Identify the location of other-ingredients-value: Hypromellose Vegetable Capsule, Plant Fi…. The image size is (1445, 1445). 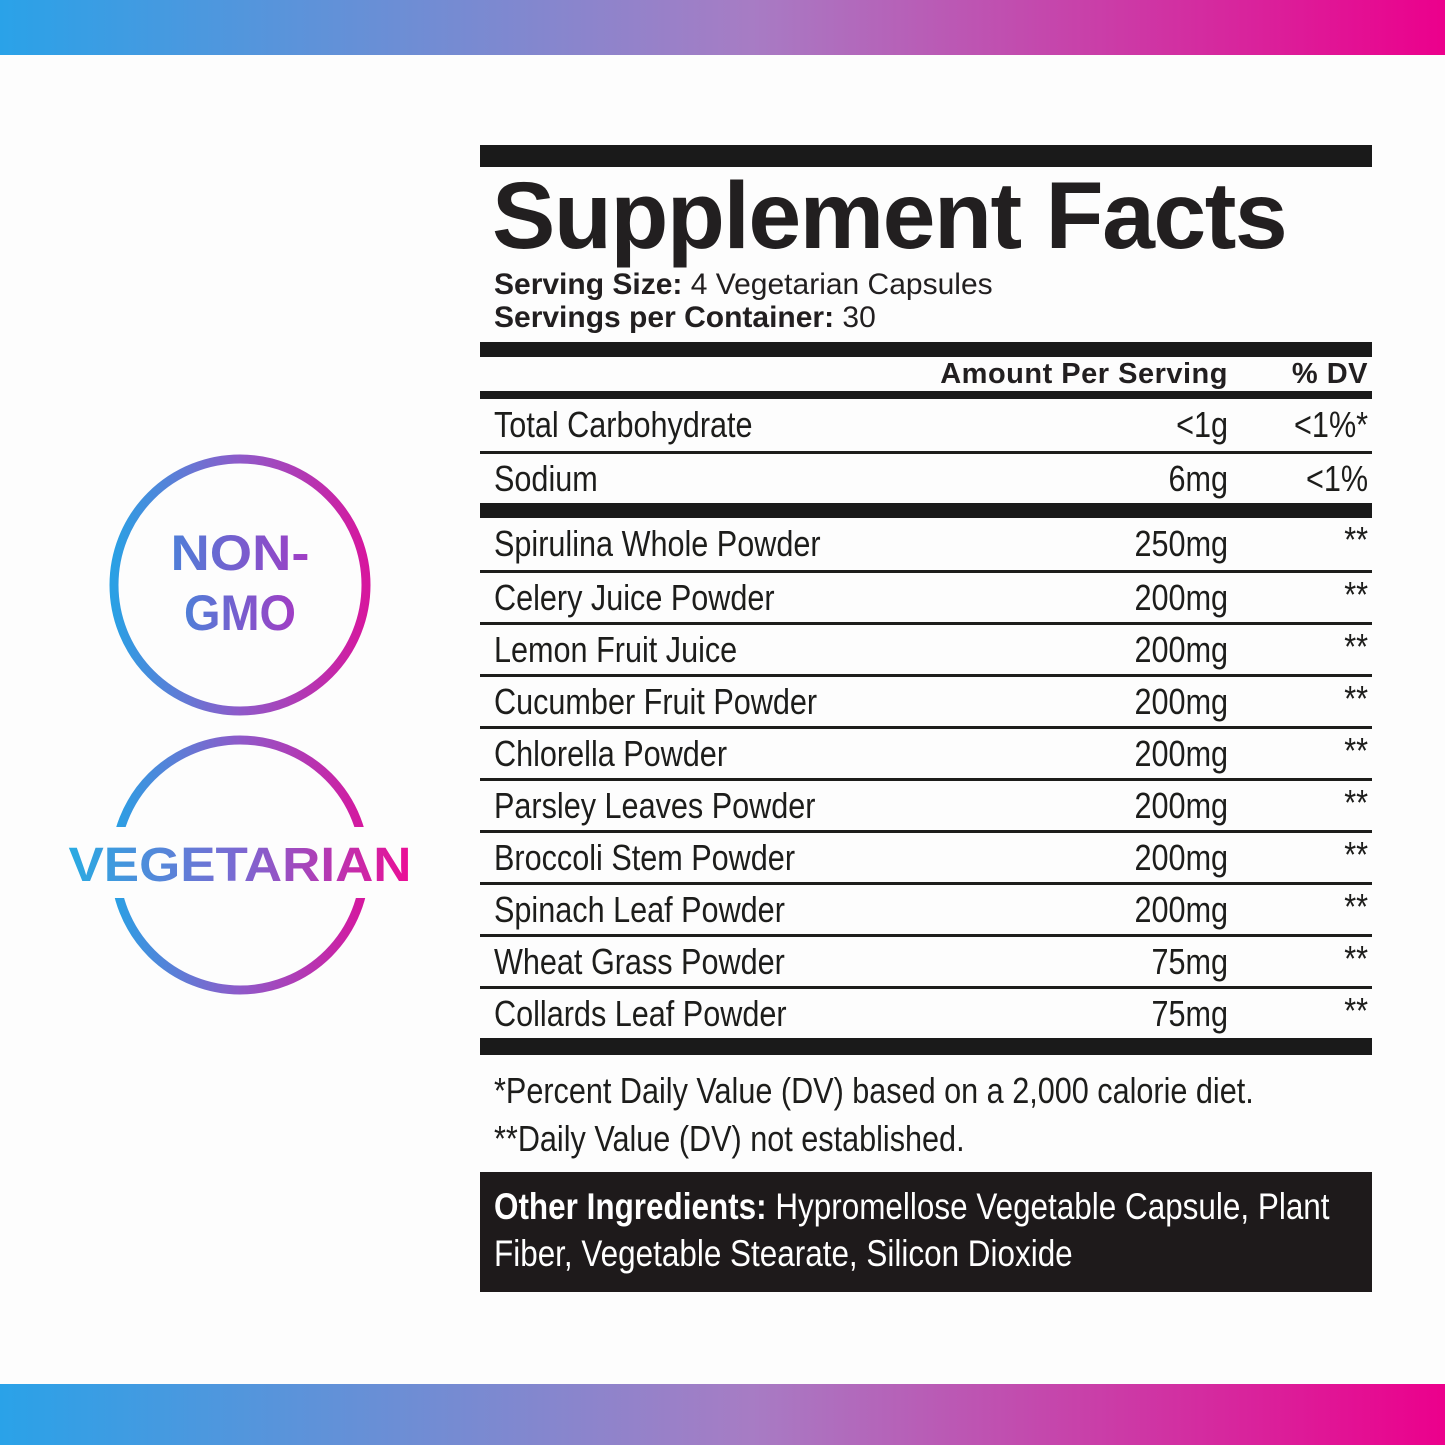
(912, 1230).